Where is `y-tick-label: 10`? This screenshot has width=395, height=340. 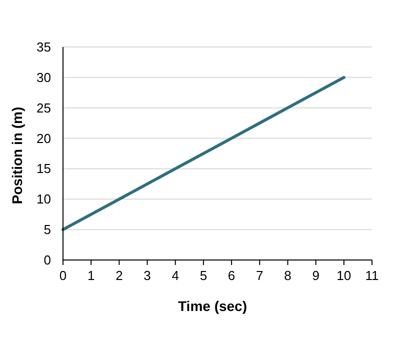 y-tick-label: 10 is located at coordinates (43, 199).